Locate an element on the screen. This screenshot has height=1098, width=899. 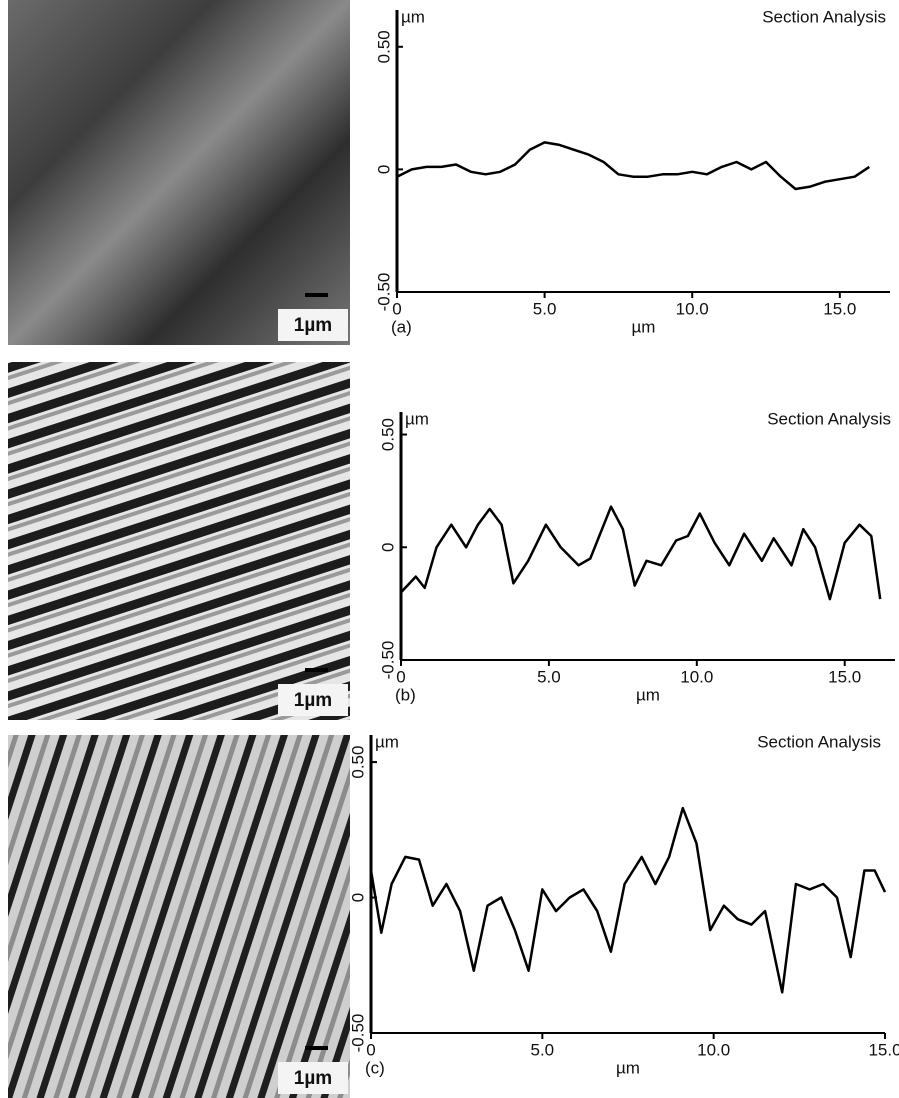
panel-label: (b) is located at coordinates (405, 694).